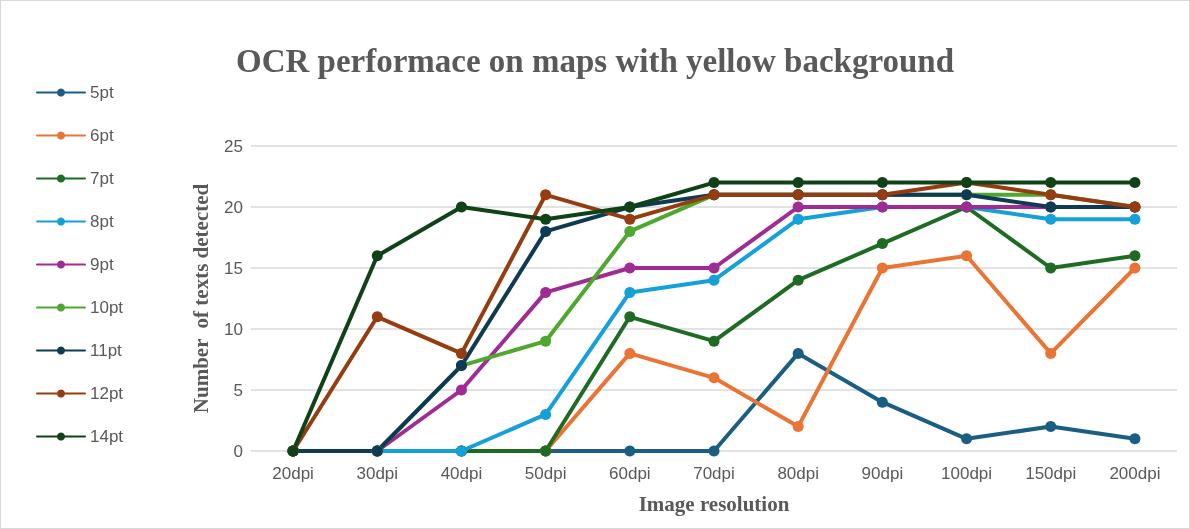 This screenshot has width=1190, height=529. What do you see at coordinates (233, 146) in the screenshot?
I see `y-tick-label: 25` at bounding box center [233, 146].